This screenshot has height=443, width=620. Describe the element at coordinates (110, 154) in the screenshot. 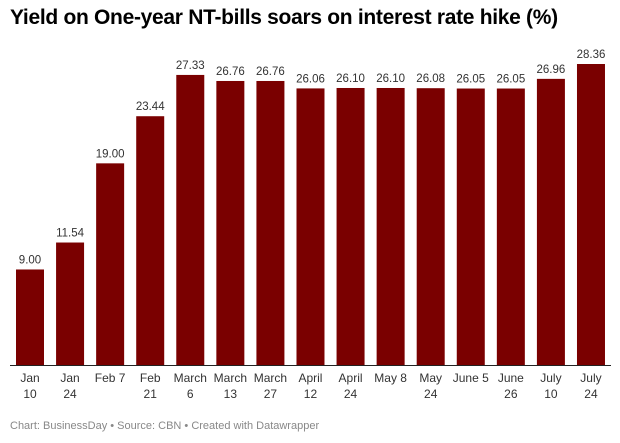

I see `value-label: 19.00` at that location.